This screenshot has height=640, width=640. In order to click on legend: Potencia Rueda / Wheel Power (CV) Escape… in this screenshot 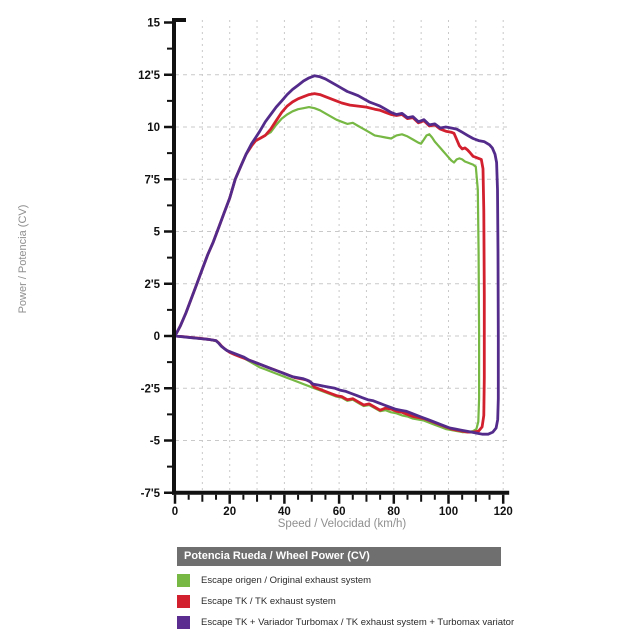, I will do `click(345, 588)`.